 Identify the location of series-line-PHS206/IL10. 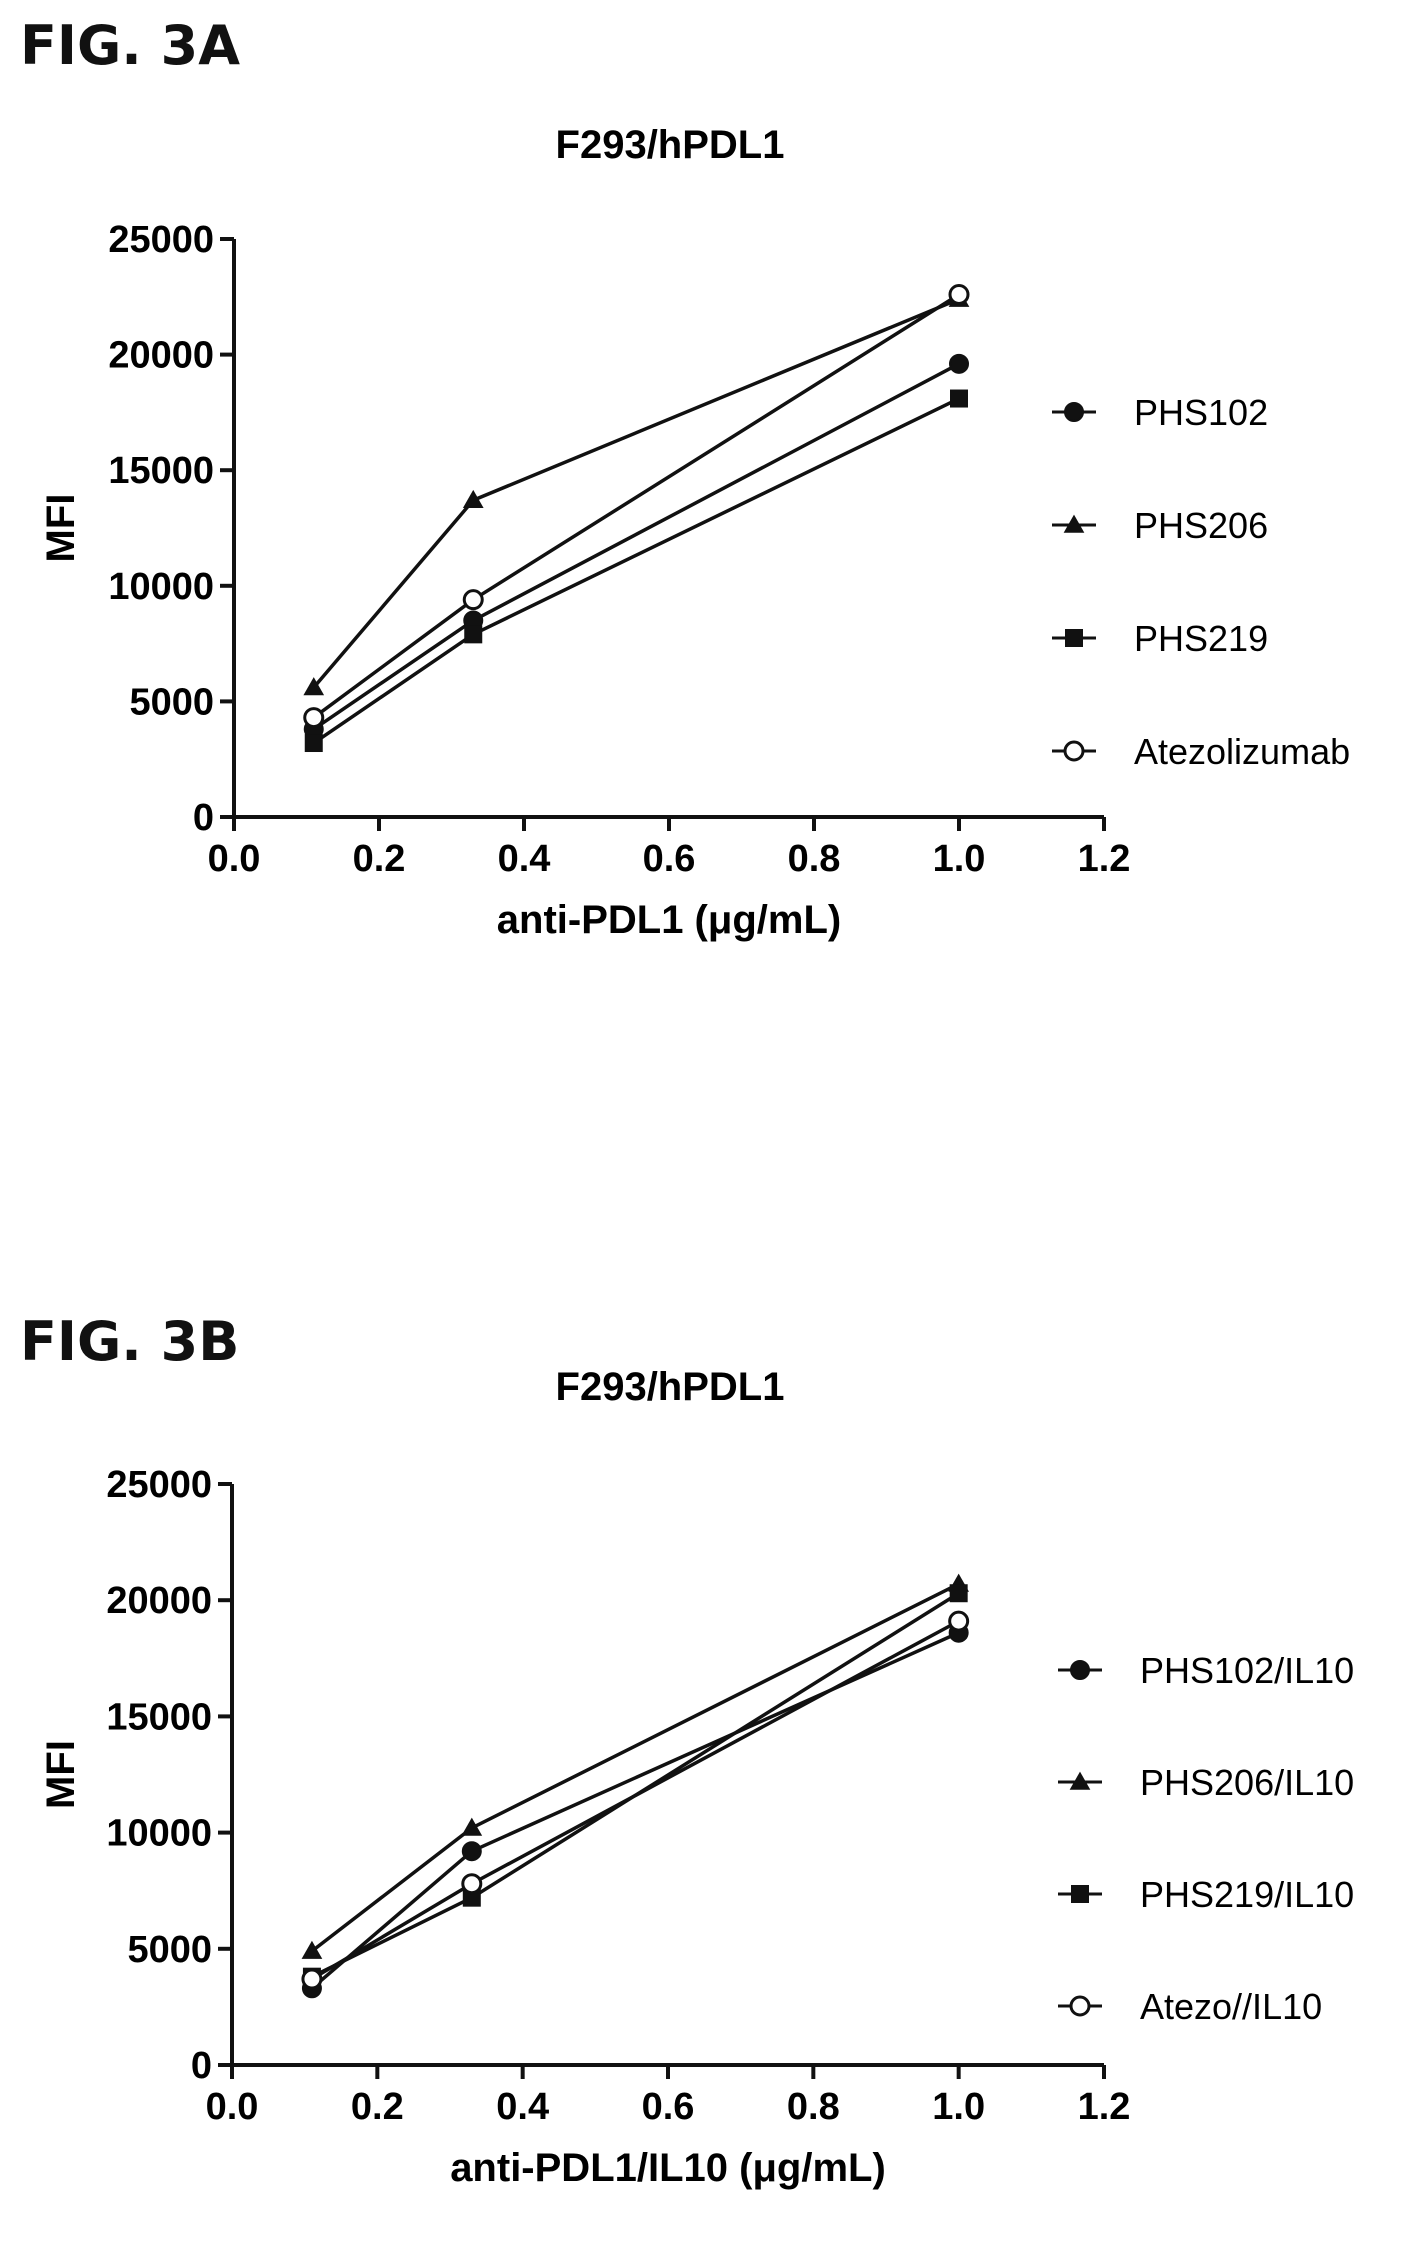
(635, 1767).